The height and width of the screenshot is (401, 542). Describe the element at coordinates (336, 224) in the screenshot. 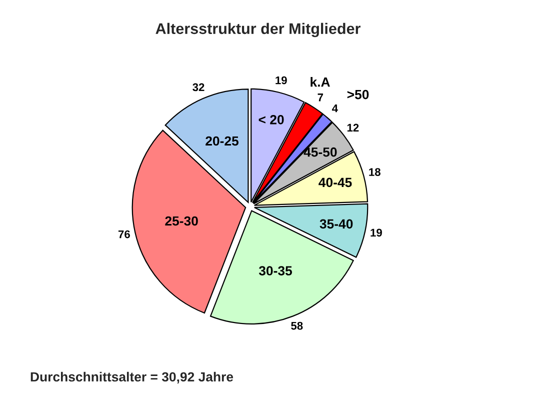

I see `slice-label: 35-40` at that location.